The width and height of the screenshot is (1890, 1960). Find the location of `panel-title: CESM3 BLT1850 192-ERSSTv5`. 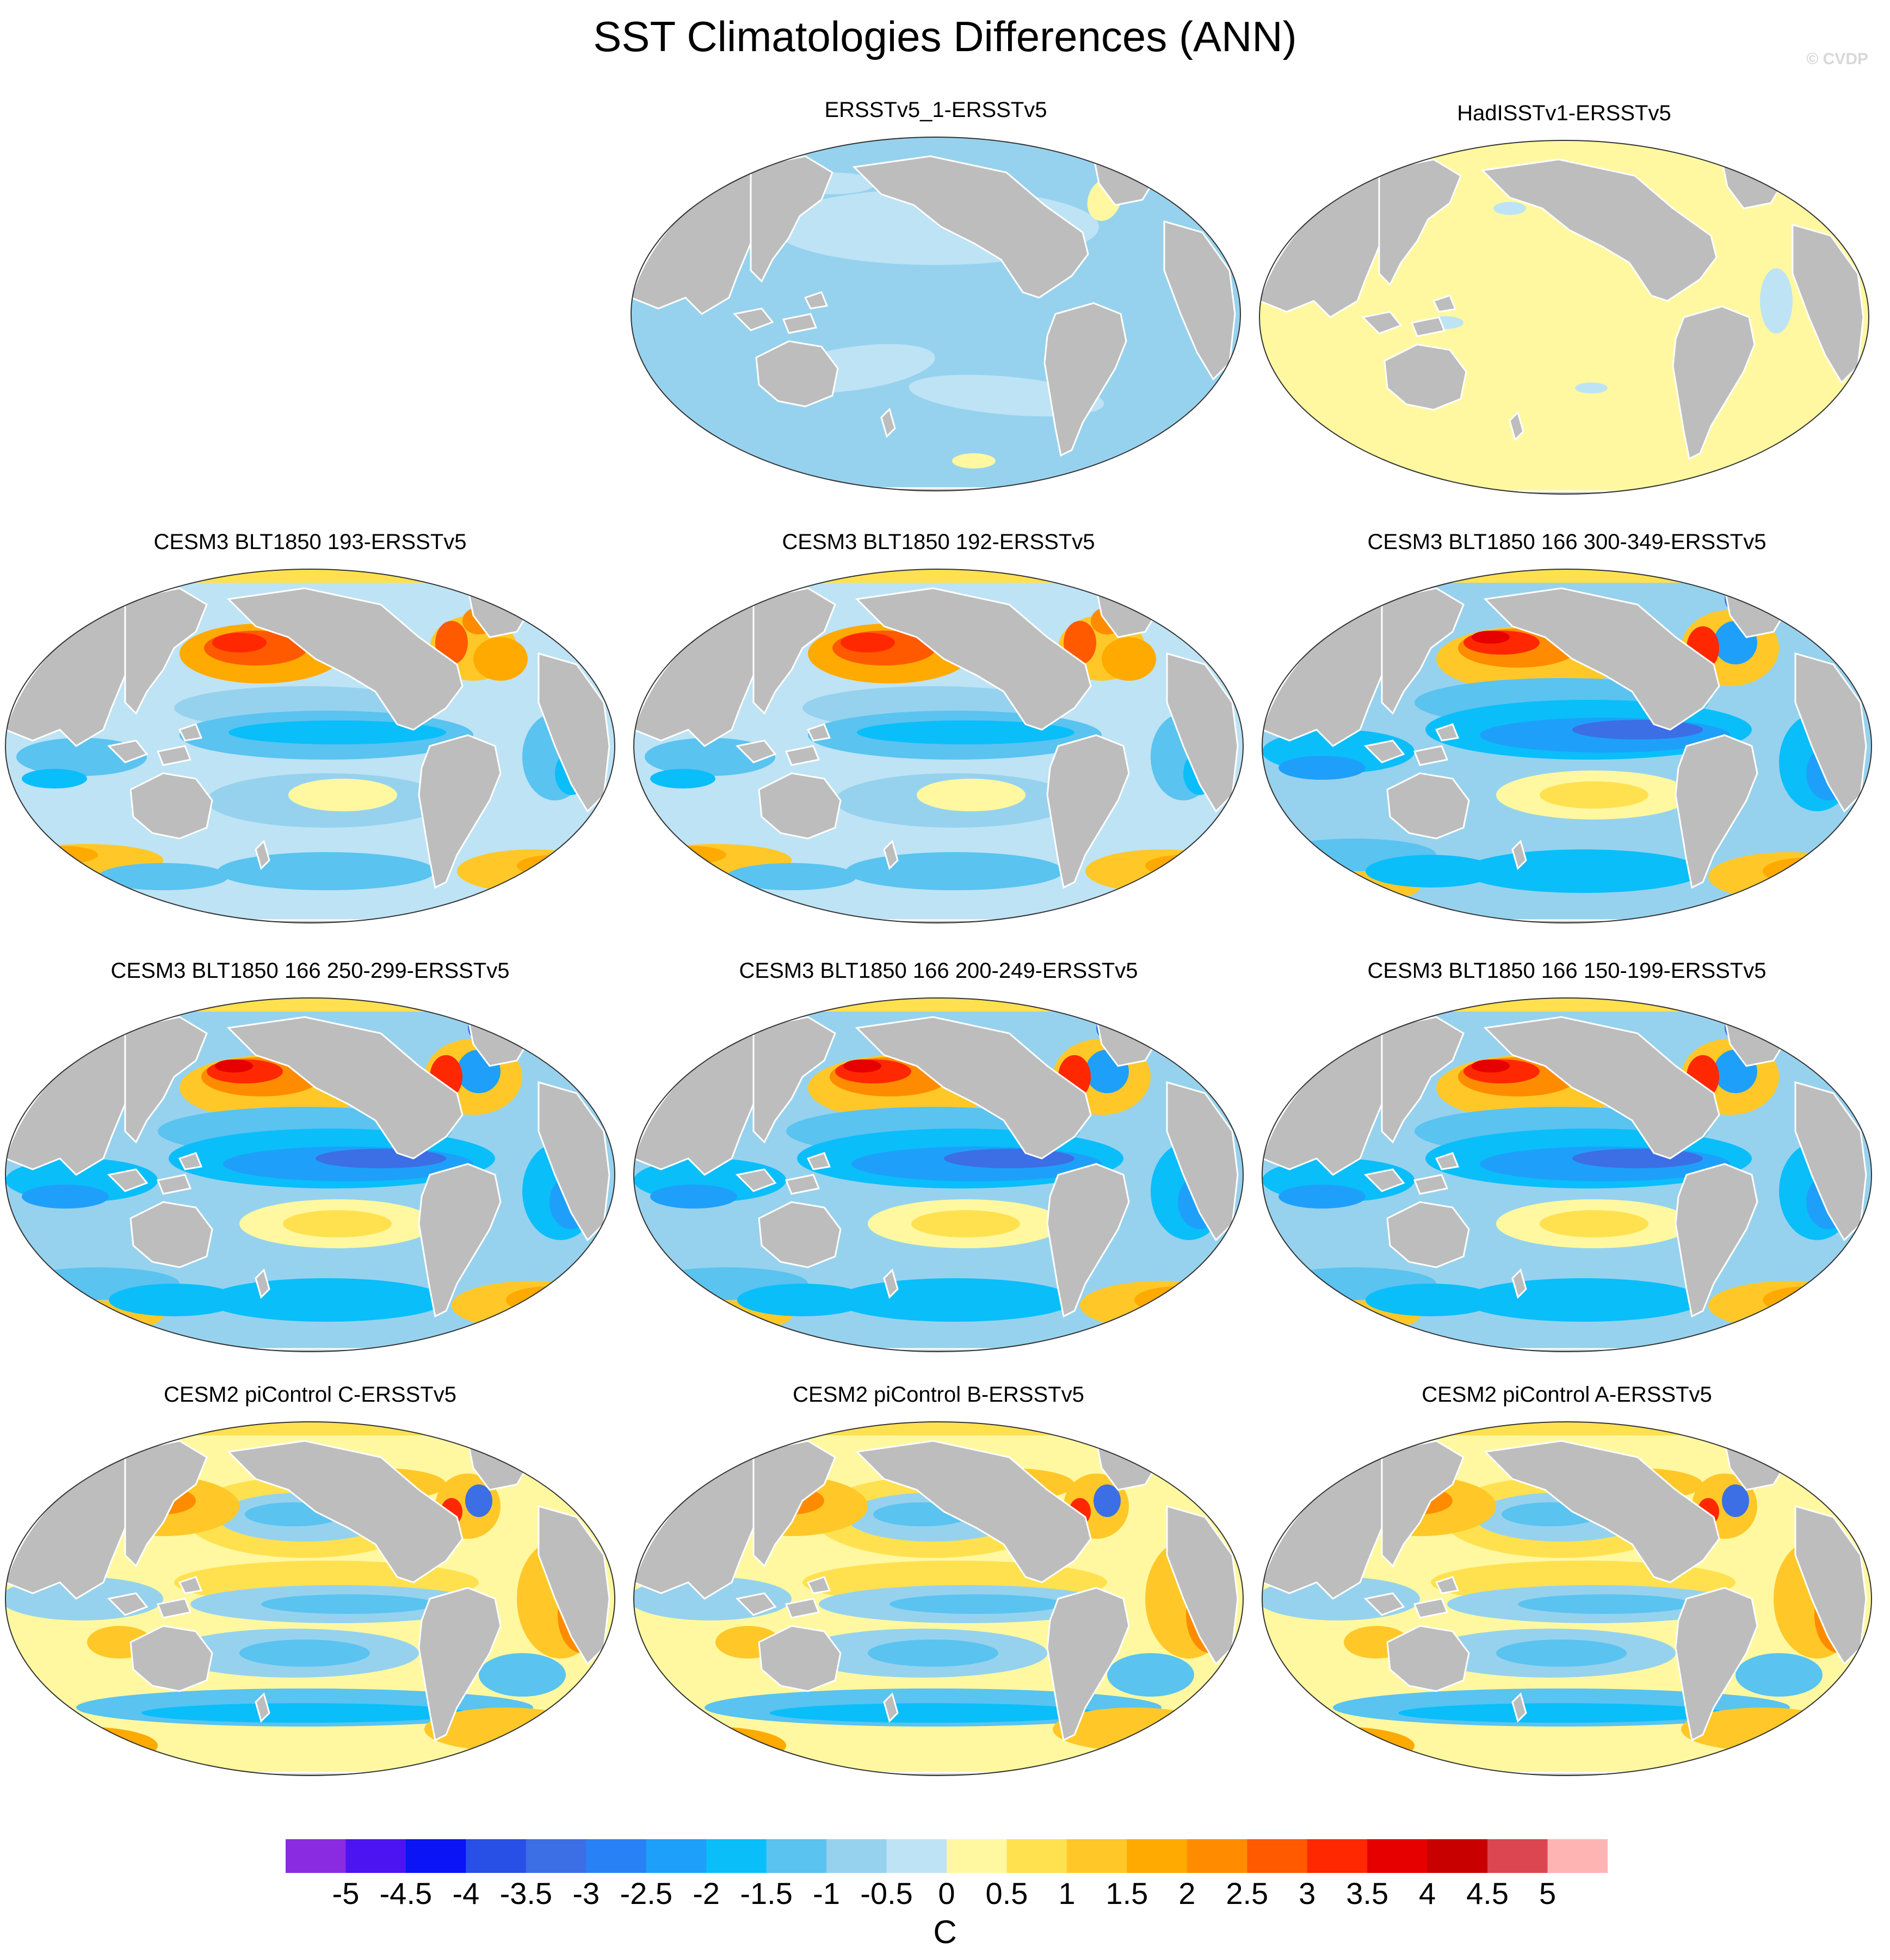

panel-title: CESM3 BLT1850 192-ERSSTv5 is located at coordinates (938, 542).